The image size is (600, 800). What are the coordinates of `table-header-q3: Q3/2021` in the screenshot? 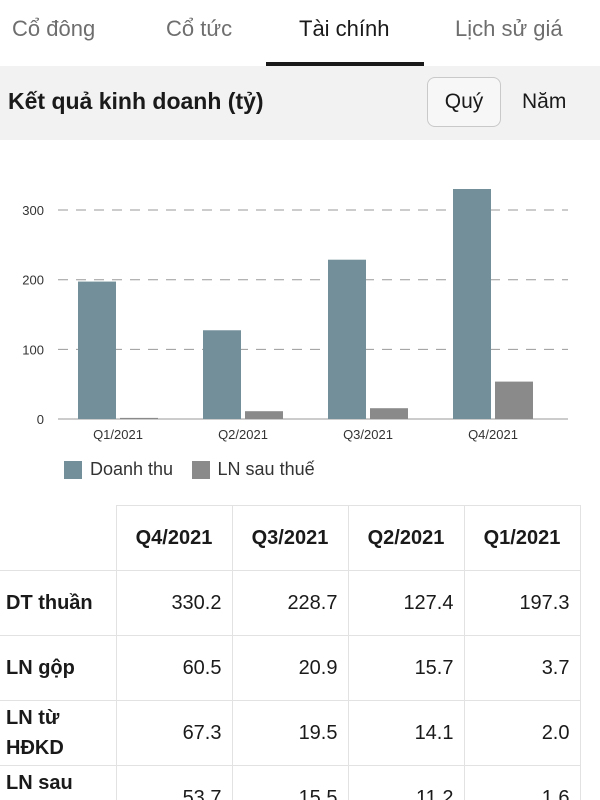 It's located at (290, 538).